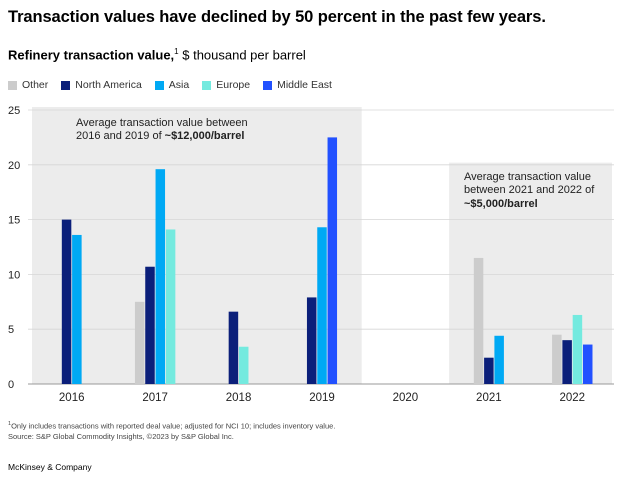 This screenshot has width=627, height=482. I want to click on legend-item-north-america: North America, so click(101, 85).